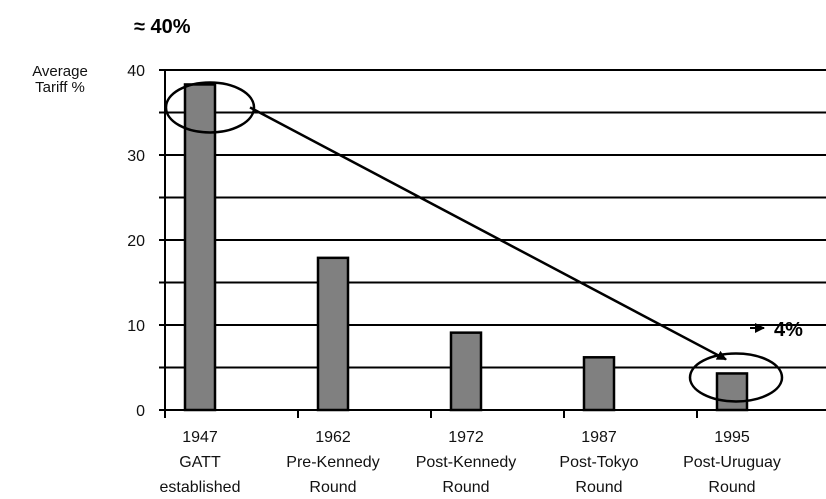 The image size is (826, 499). Describe the element at coordinates (466, 437) in the screenshot. I see `category-label: 1972` at that location.